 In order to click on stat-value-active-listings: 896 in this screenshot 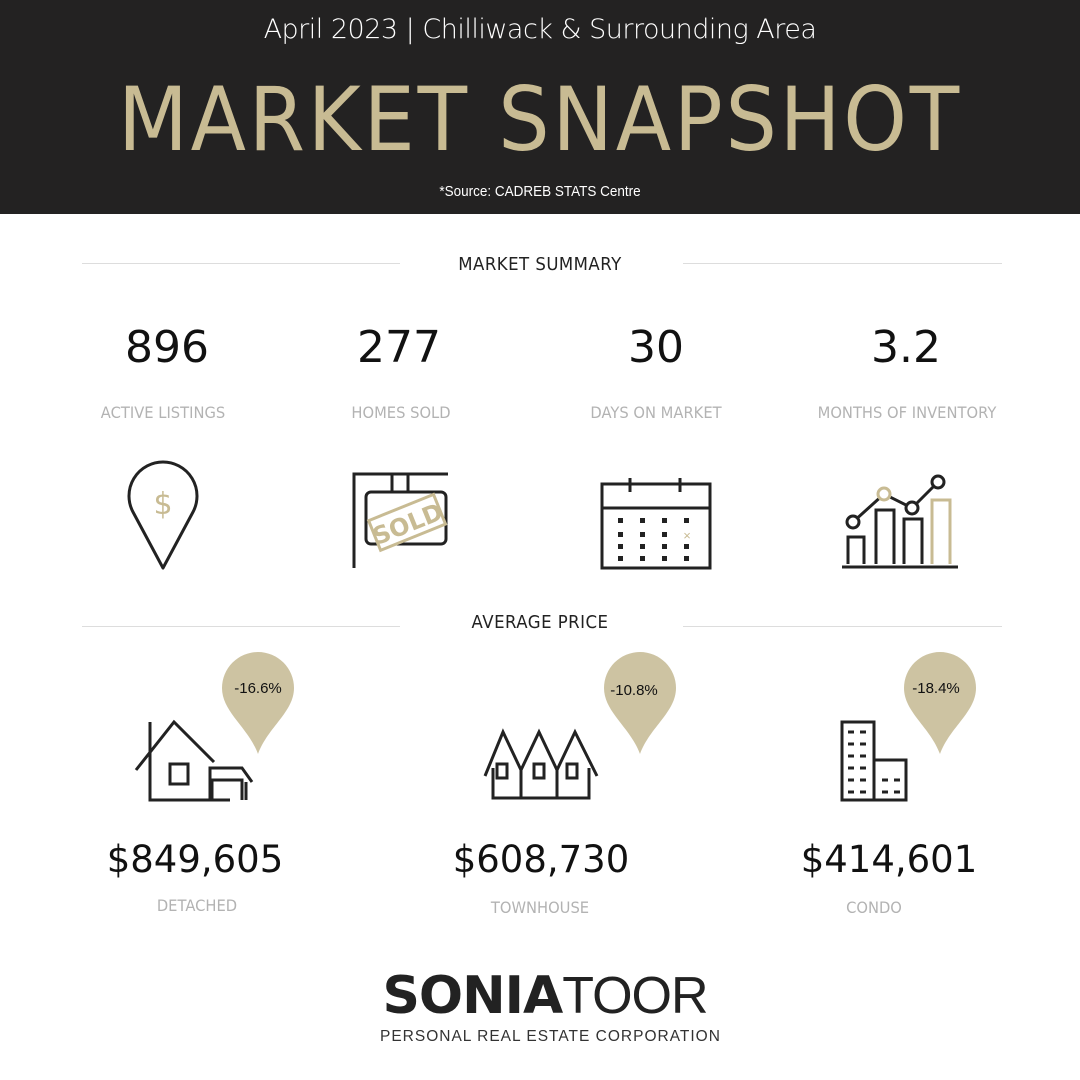, I will do `click(167, 347)`.